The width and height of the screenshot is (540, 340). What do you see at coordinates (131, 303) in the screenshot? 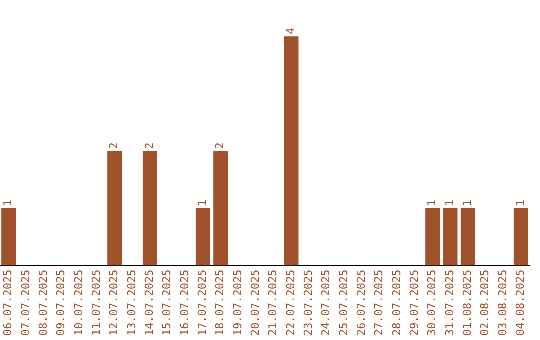
I see `x-tick-label: 13.07.2025` at bounding box center [131, 303].